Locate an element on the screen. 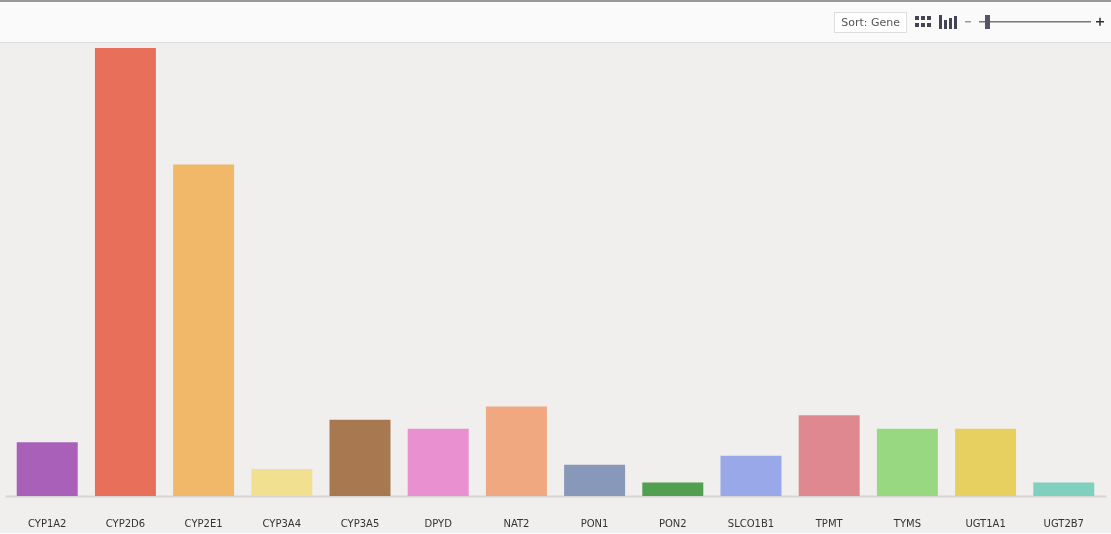  x-tick-label: TPMT is located at coordinates (829, 523).